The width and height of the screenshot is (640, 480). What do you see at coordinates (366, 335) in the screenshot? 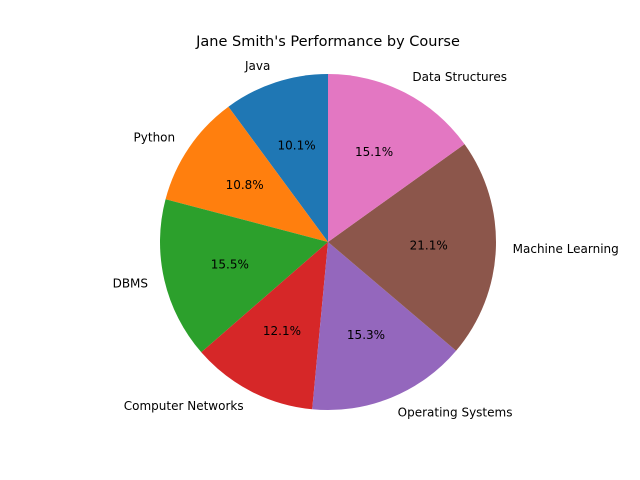
I see `slice-percent-operating-systems: 15.3%` at bounding box center [366, 335].